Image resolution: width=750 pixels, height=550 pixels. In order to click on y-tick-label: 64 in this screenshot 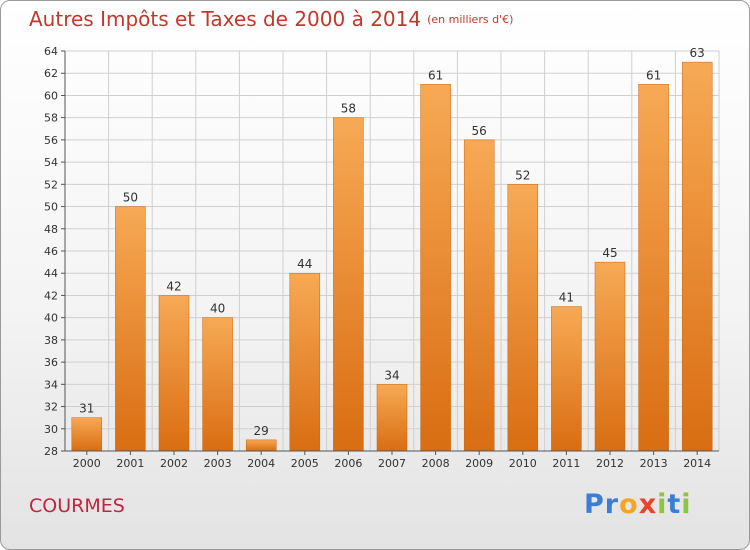, I will do `click(51, 51)`.